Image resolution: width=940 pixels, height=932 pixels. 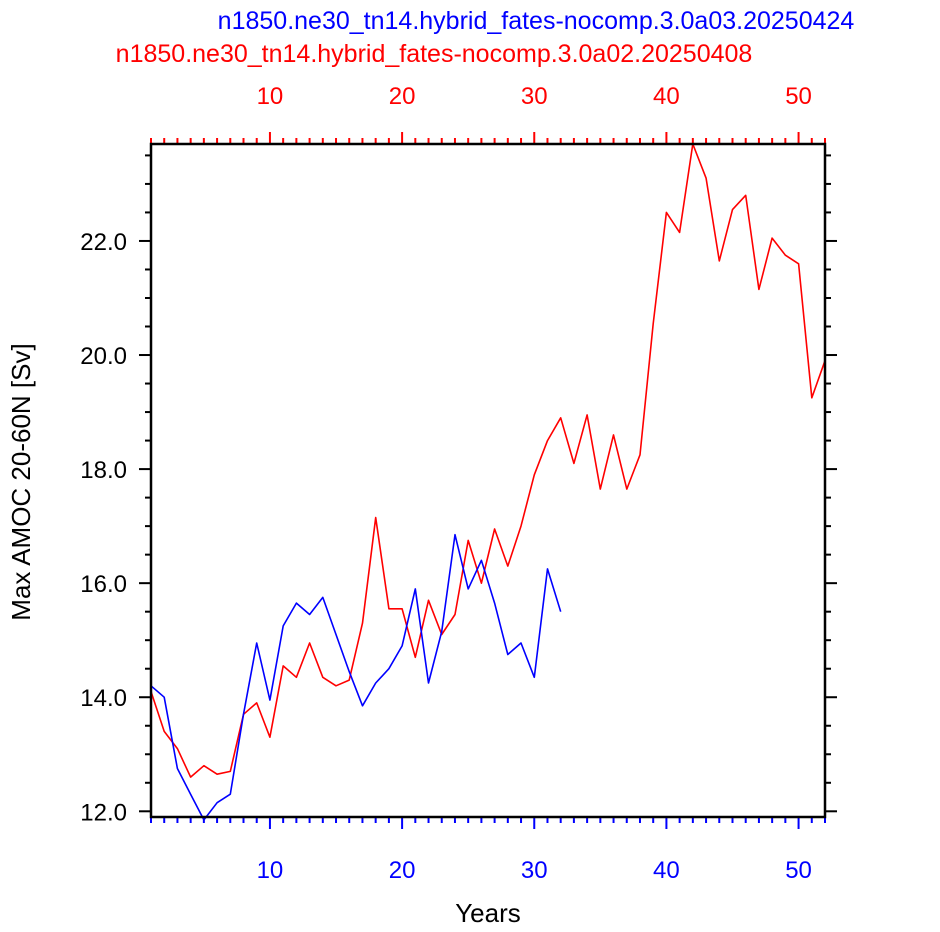 I want to click on top-tick-label: 40, so click(x=666, y=96).